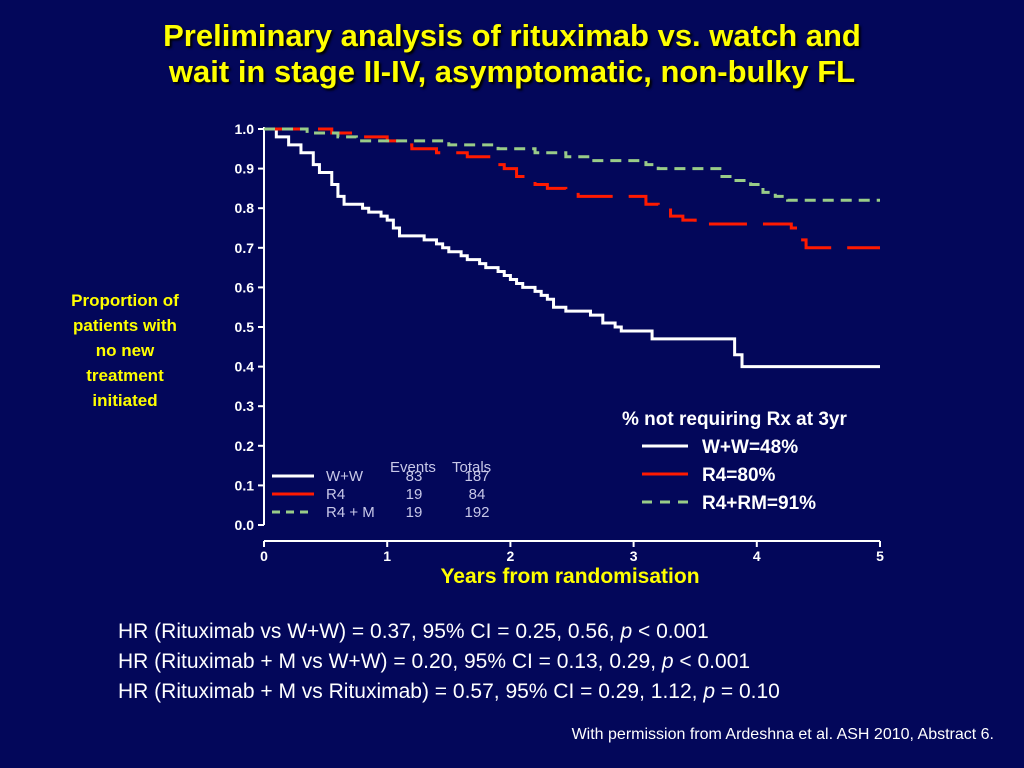 This screenshot has width=1024, height=768. I want to click on legend-totals-value: 187, so click(476, 476).